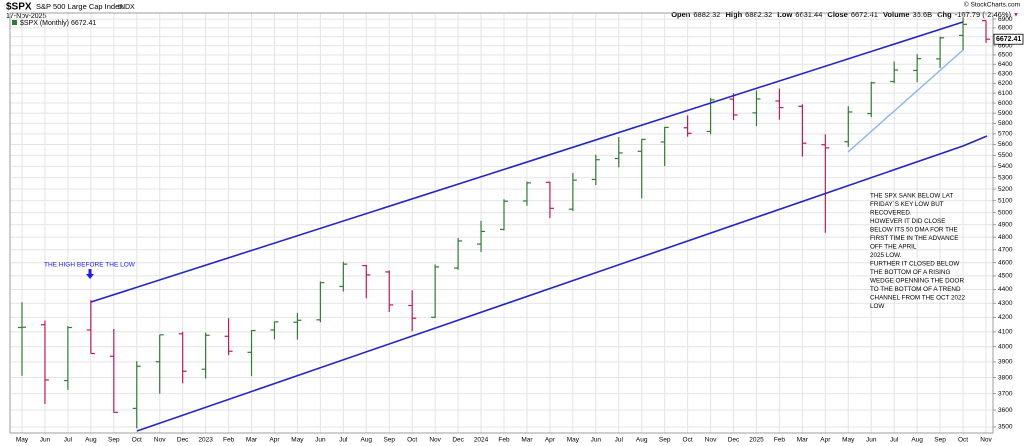 Image resolution: width=1024 pixels, height=446 pixels. Describe the element at coordinates (914, 264) in the screenshot. I see `annotation-line: FURTHER IT CLOSED BELOW` at that location.